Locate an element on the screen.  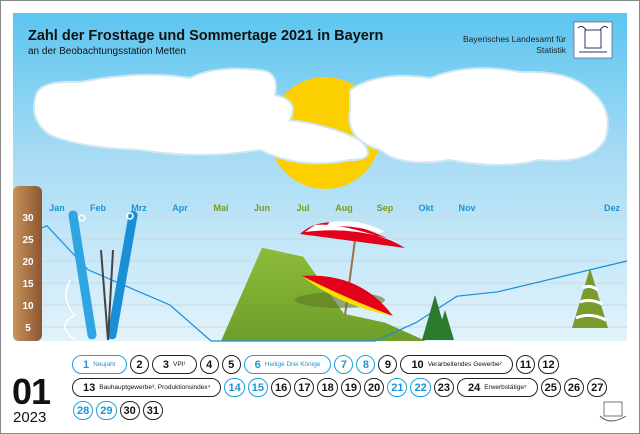
day-number: 29 is located at coordinates (106, 410).